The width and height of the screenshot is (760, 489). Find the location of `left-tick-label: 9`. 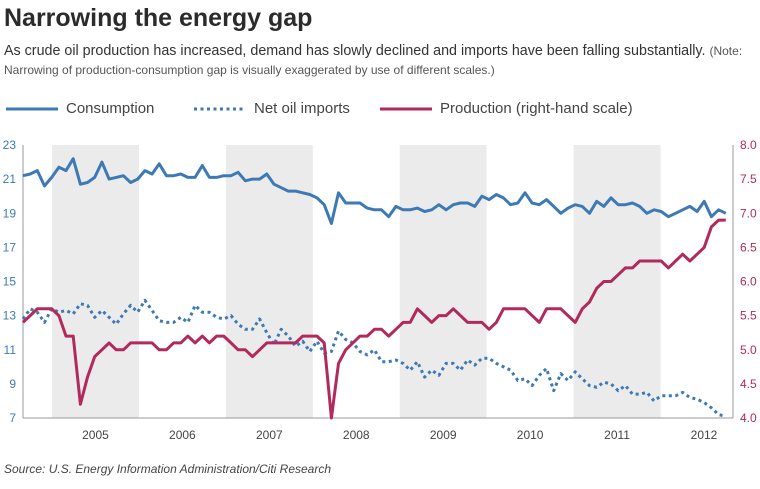

left-tick-label: 9 is located at coordinates (12, 384).